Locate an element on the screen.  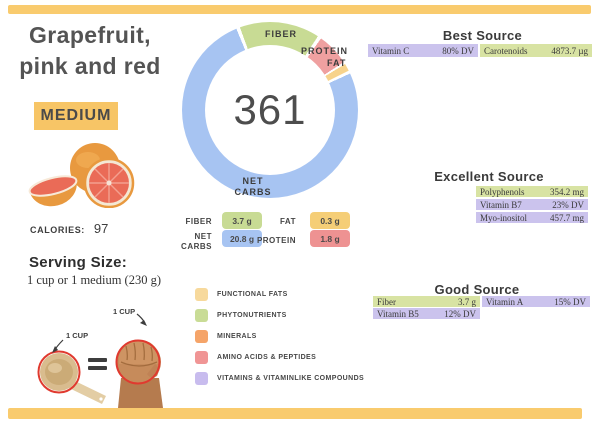
fist-icon is located at coordinates (139, 373).